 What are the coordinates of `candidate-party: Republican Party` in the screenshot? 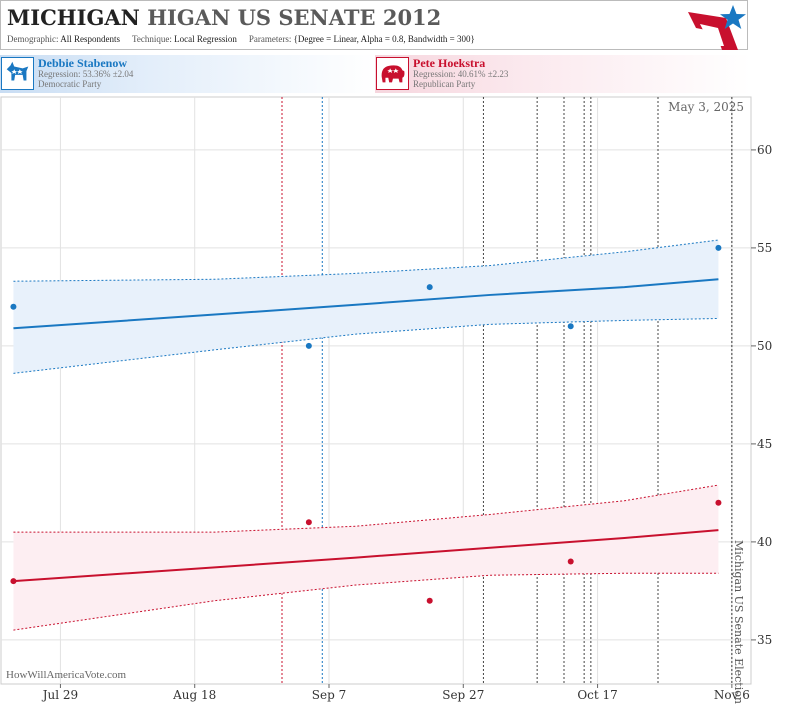 It's located at (444, 84).